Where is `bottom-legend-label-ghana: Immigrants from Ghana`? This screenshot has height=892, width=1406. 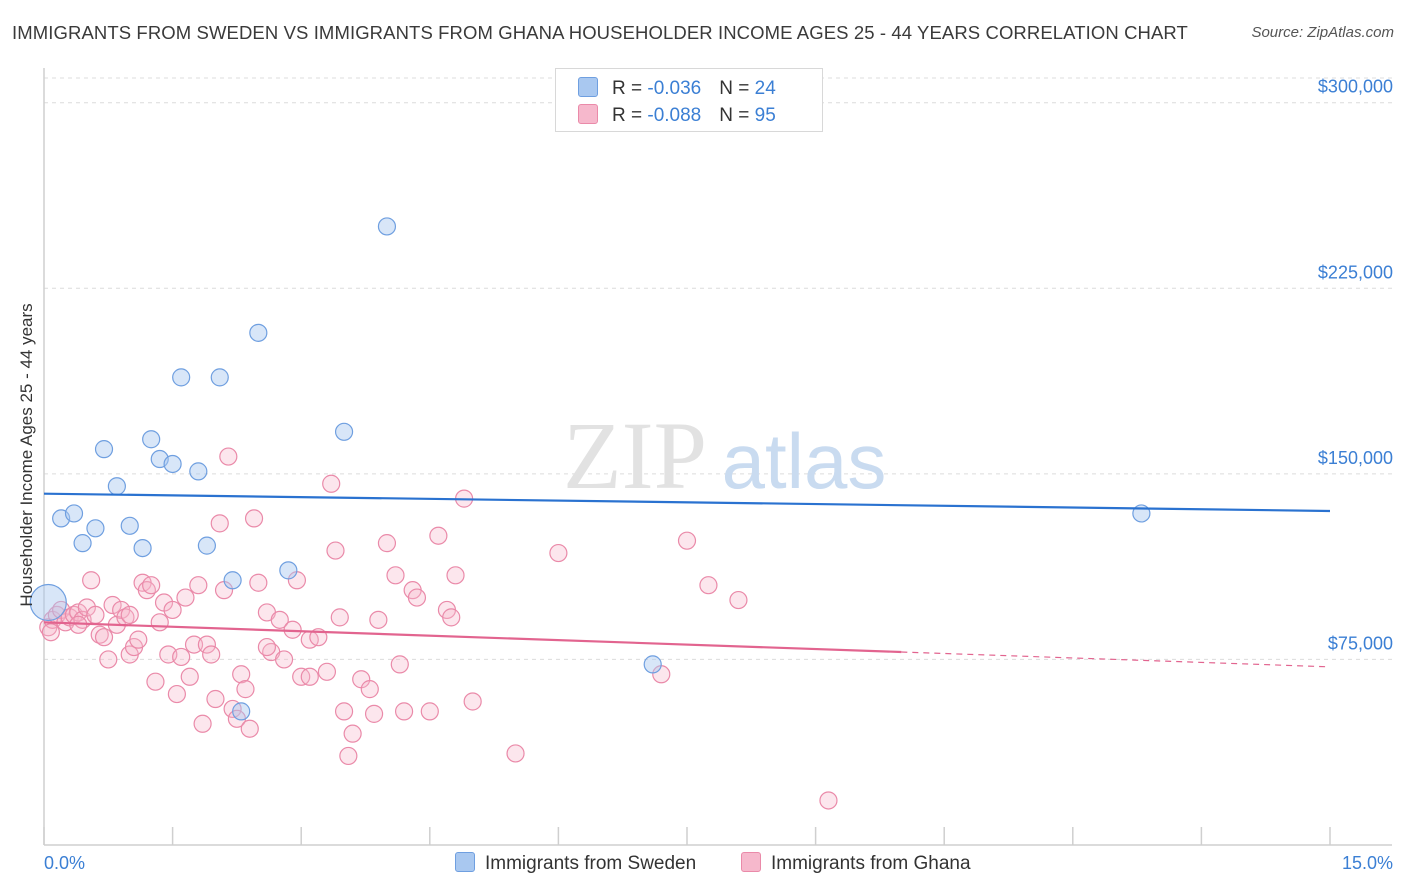 bottom-legend-label-ghana: Immigrants from Ghana is located at coordinates (871, 863).